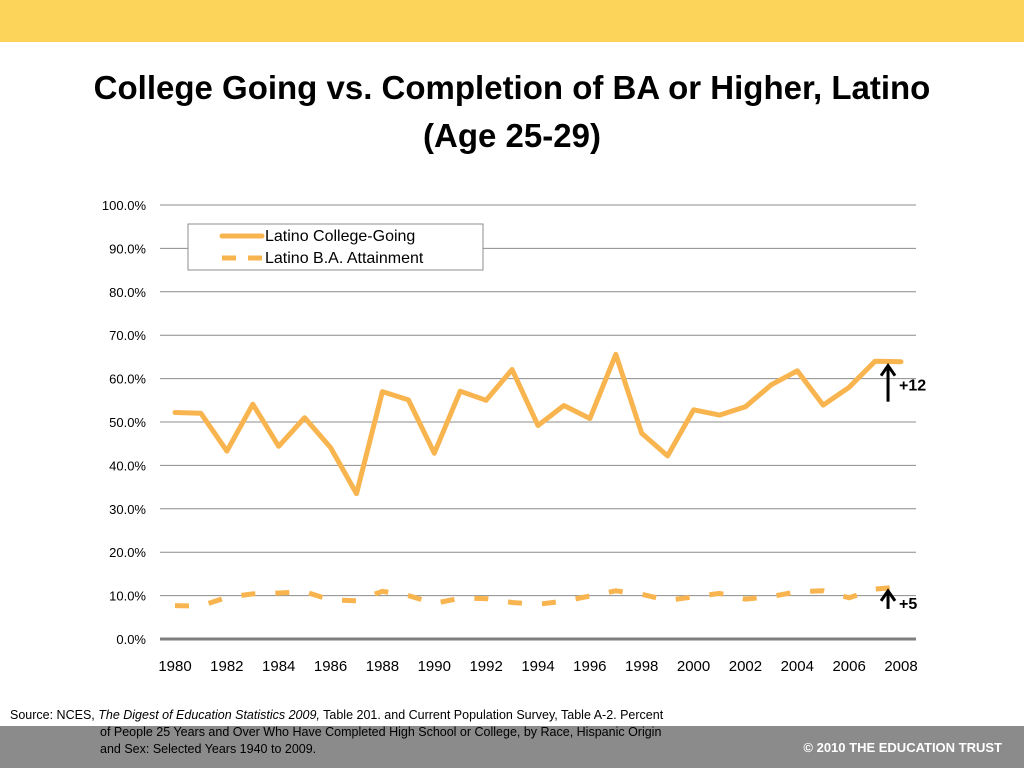 The width and height of the screenshot is (1024, 768). What do you see at coordinates (127, 596) in the screenshot?
I see `y-tick-label: 10.0%` at bounding box center [127, 596].